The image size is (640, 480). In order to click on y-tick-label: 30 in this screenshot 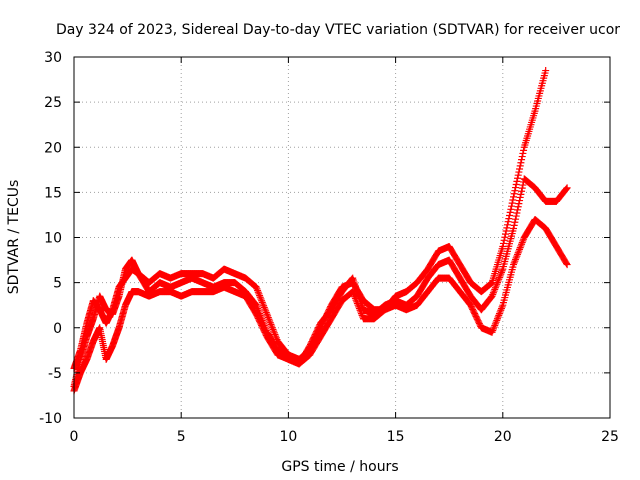, I will do `click(53, 58)`.